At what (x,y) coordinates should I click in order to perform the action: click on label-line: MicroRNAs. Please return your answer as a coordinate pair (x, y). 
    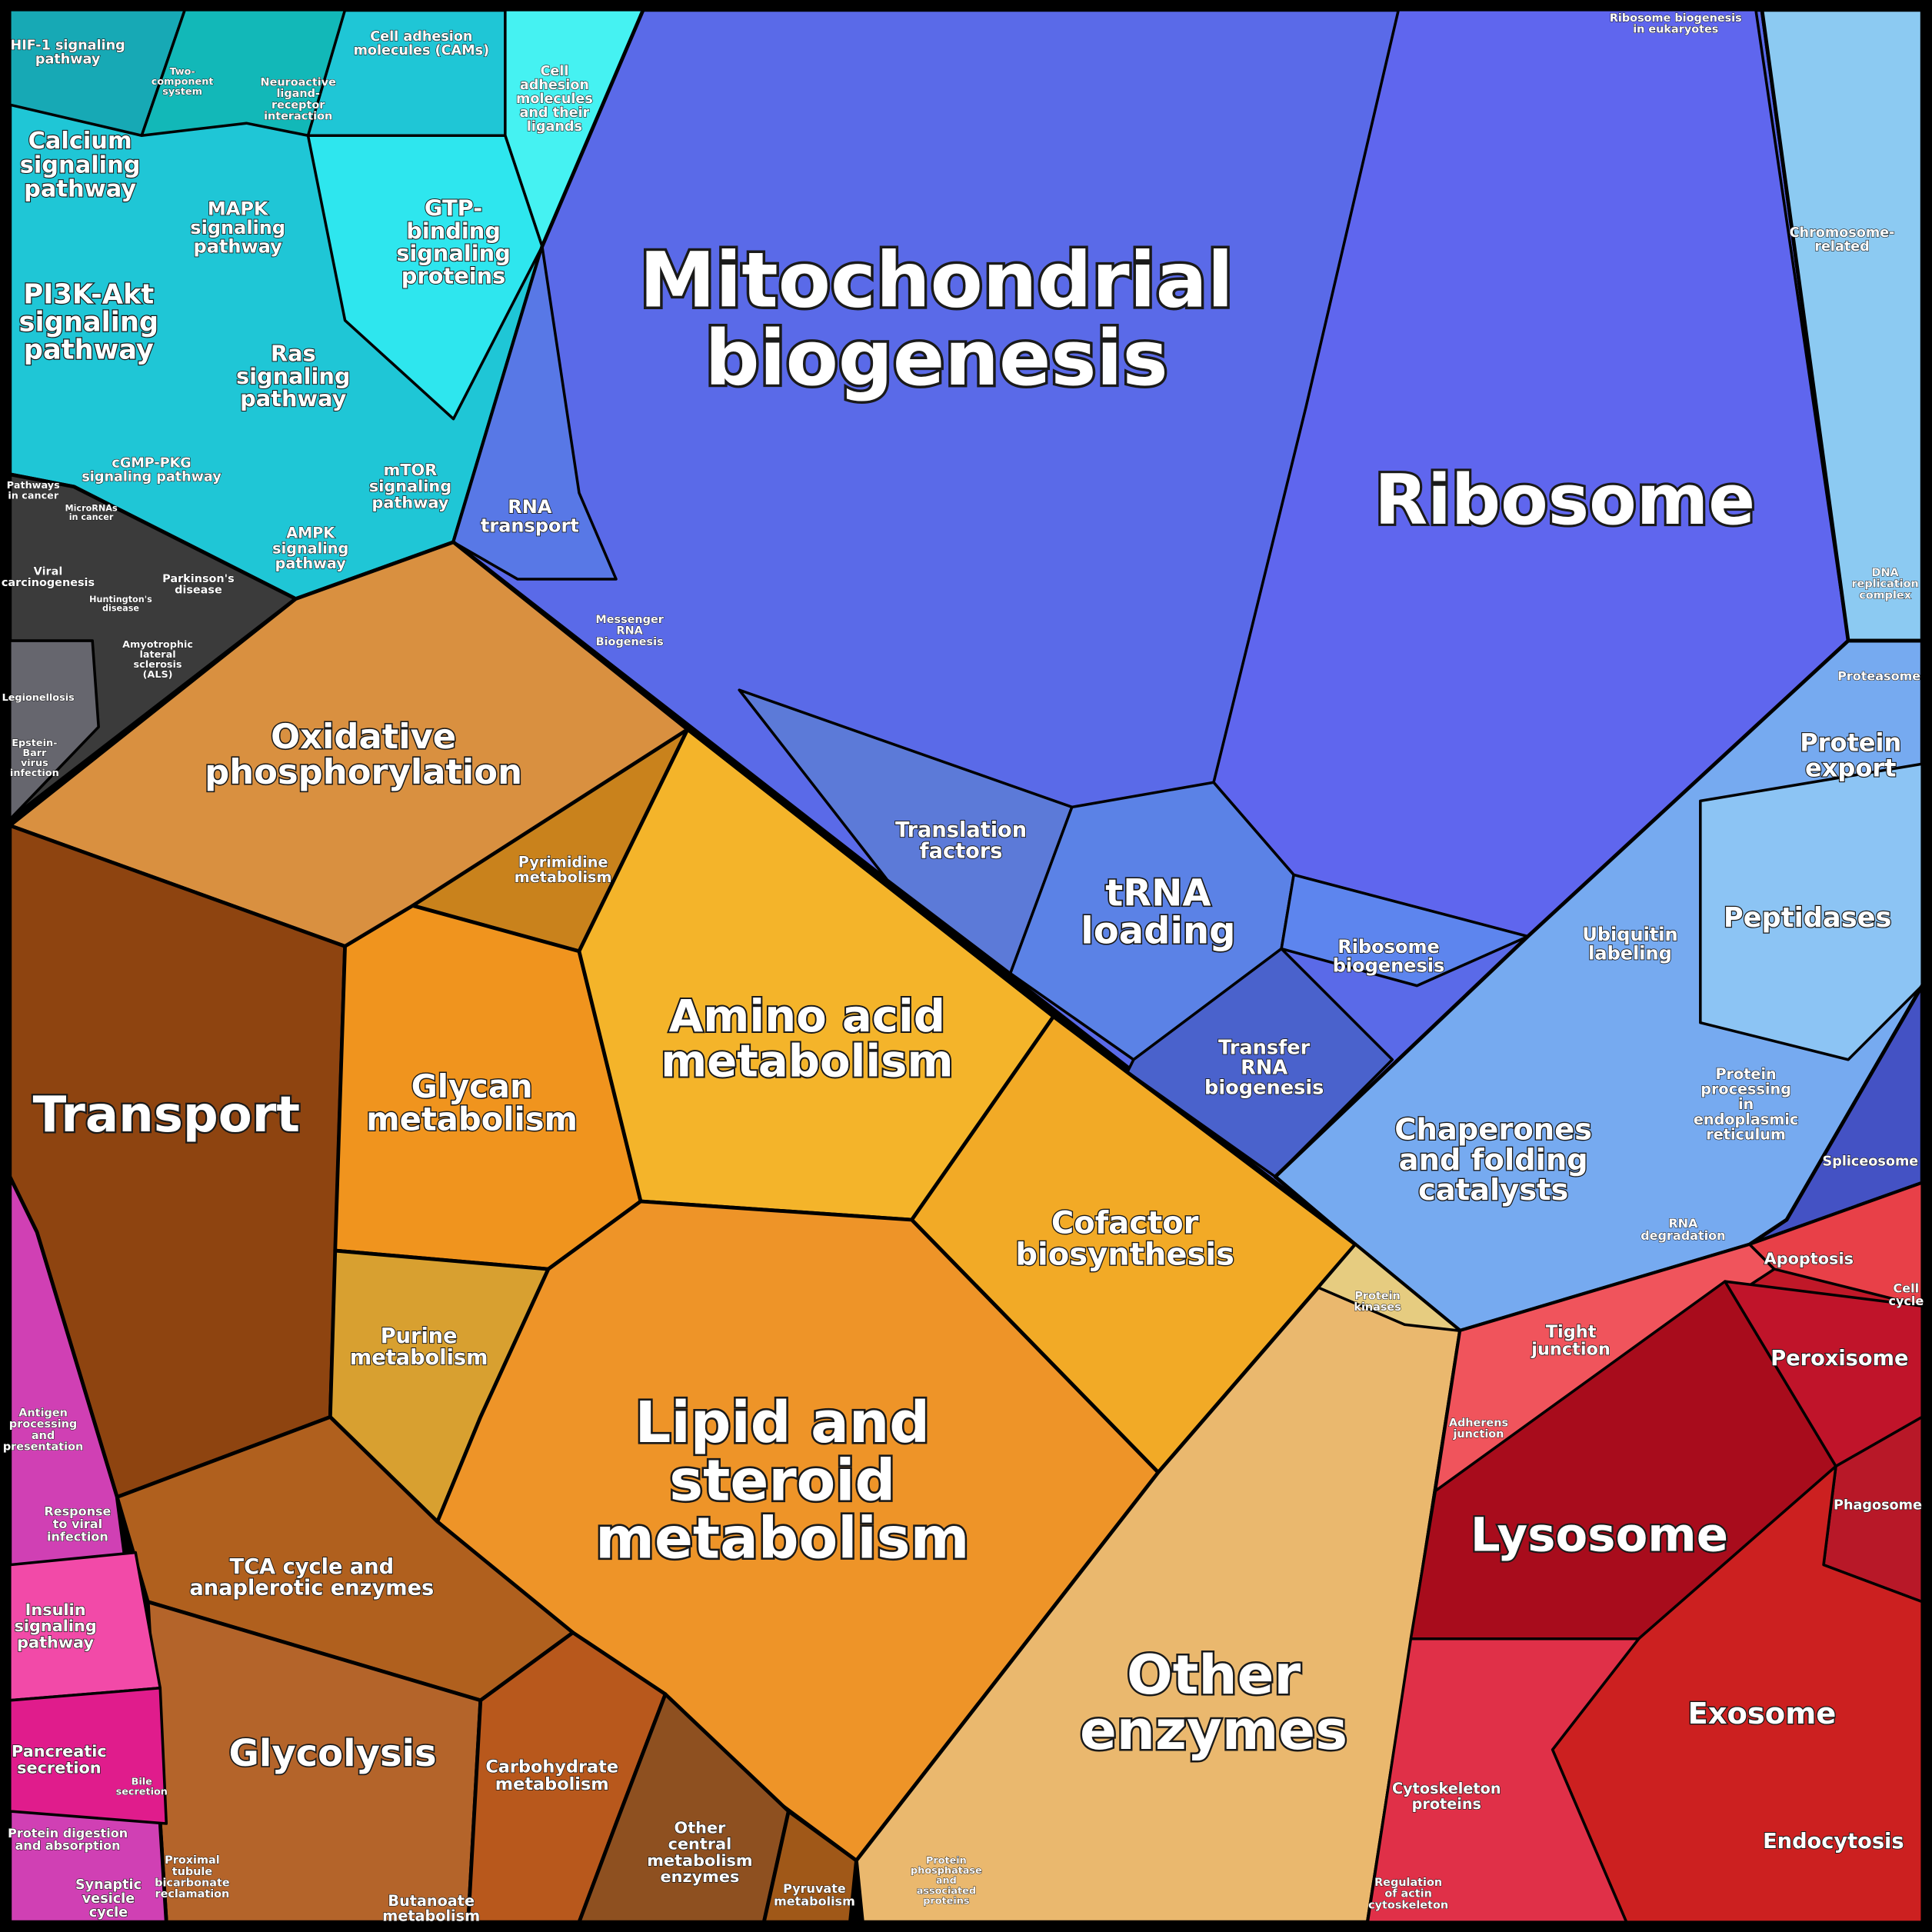
    Looking at the image, I should click on (91, 509).